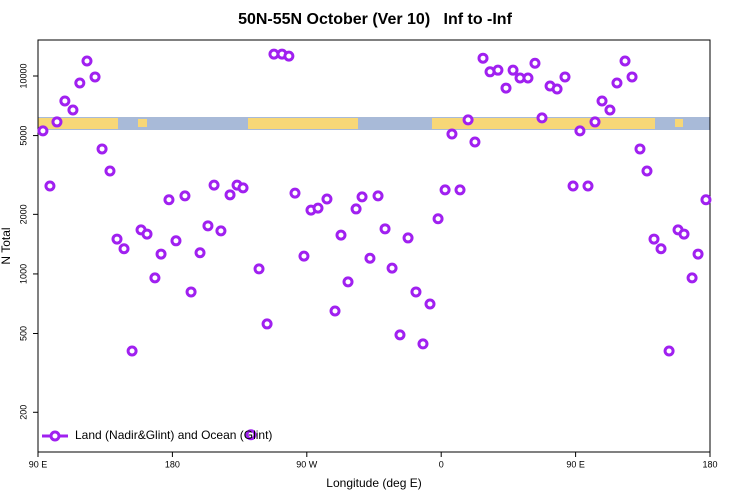 The width and height of the screenshot is (750, 500). Describe the element at coordinates (173, 435) in the screenshot. I see `legend-text: Land (Nadir&Glint) and Ocean (Glint)` at that location.